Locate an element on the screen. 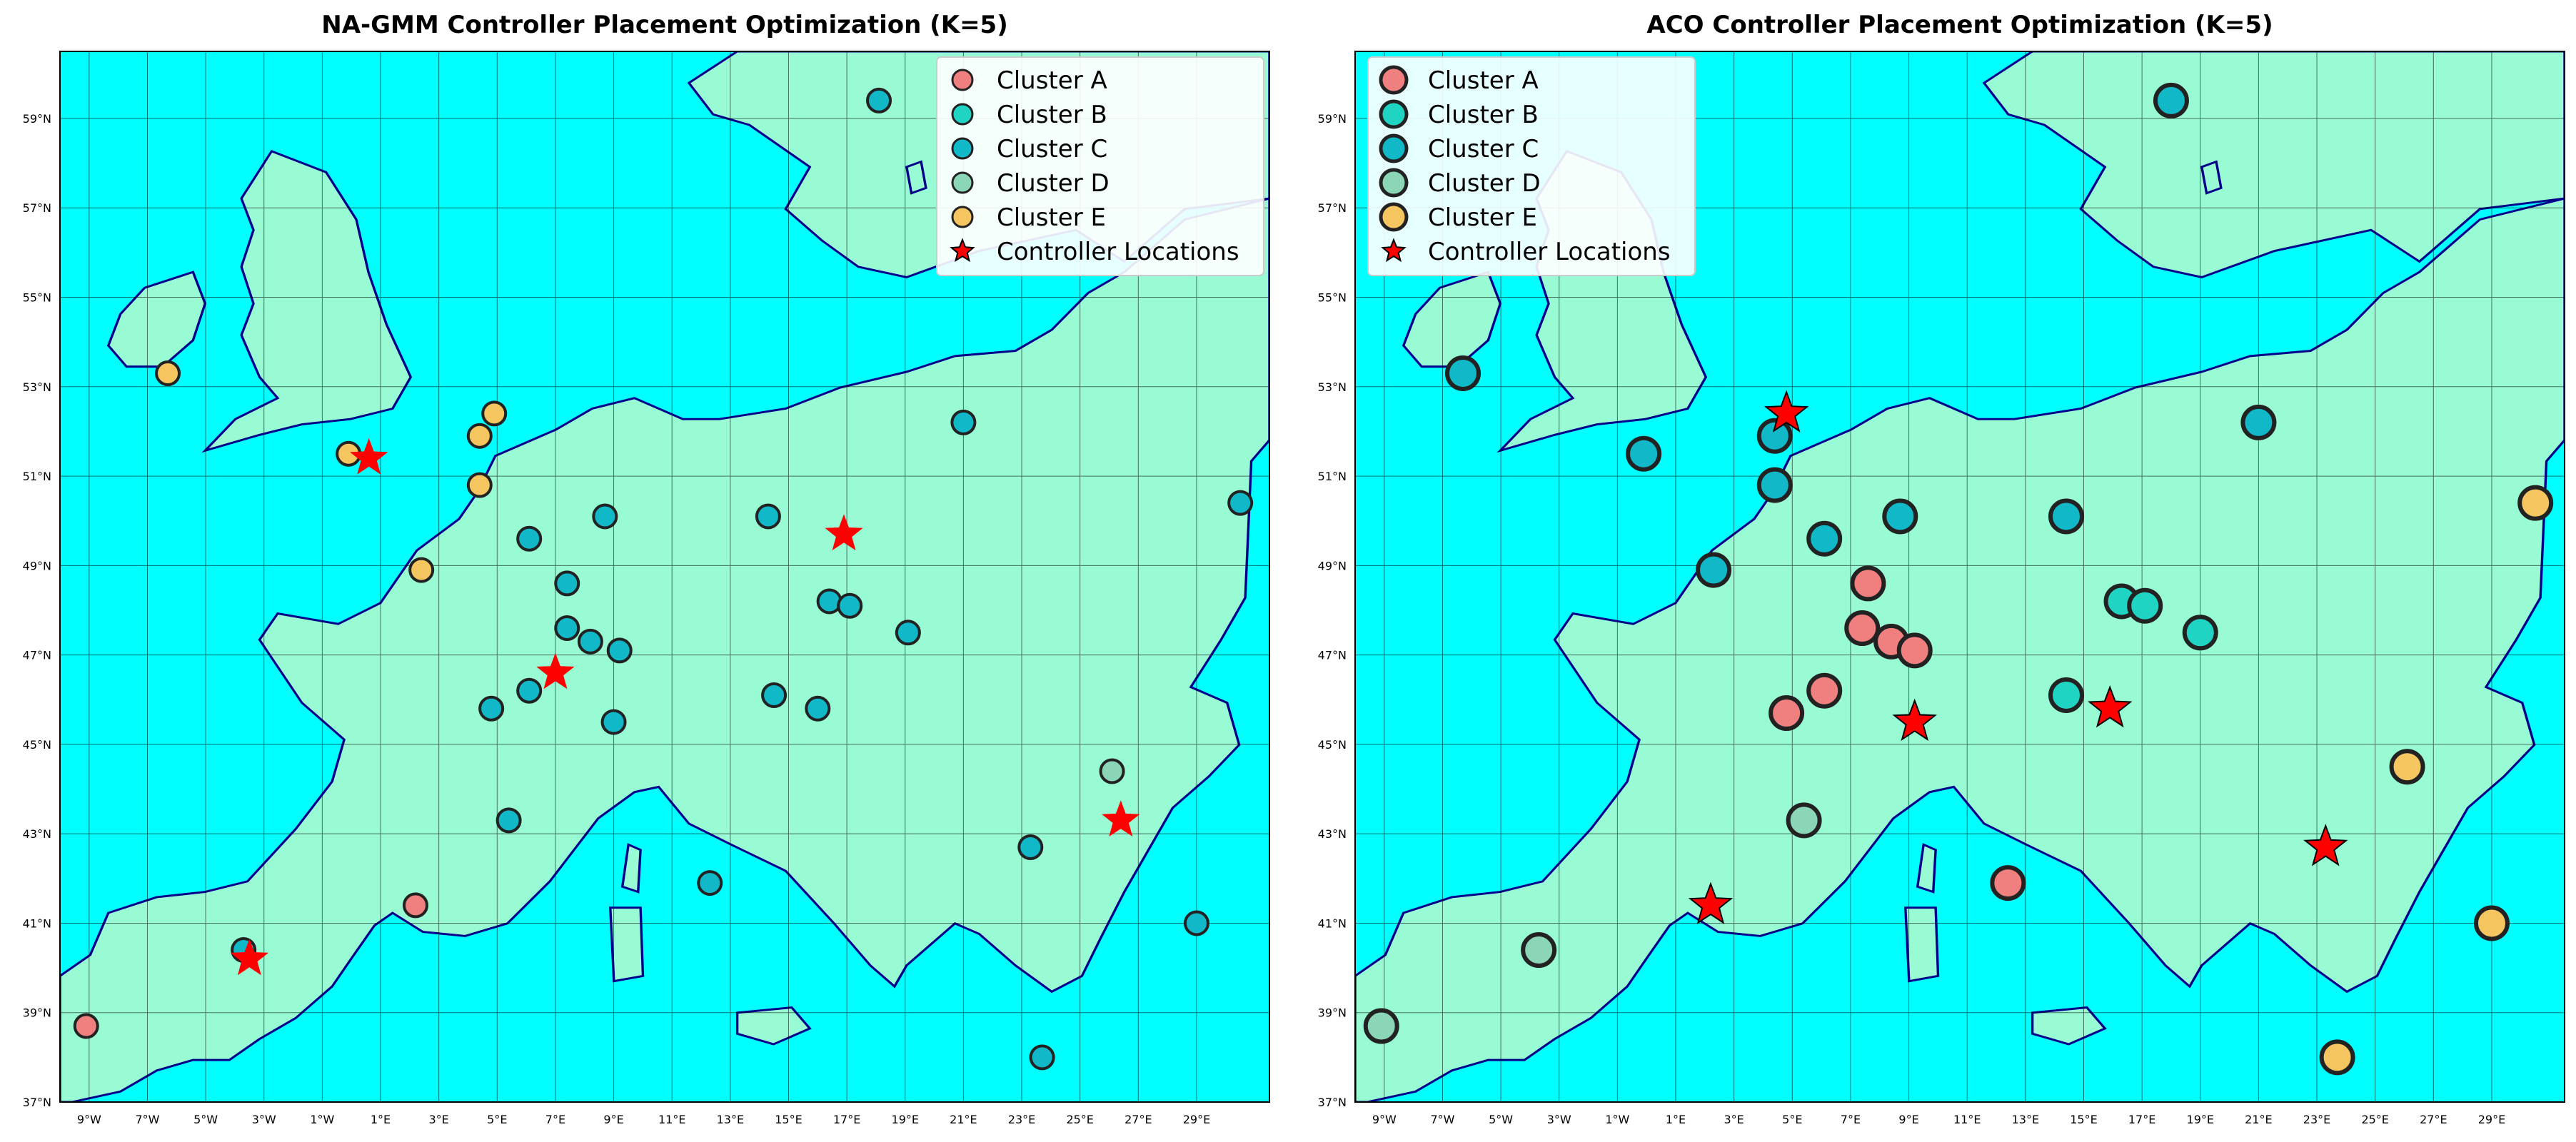 The image size is (2576, 1142). y-tick-label: 43°N is located at coordinates (1332, 834).